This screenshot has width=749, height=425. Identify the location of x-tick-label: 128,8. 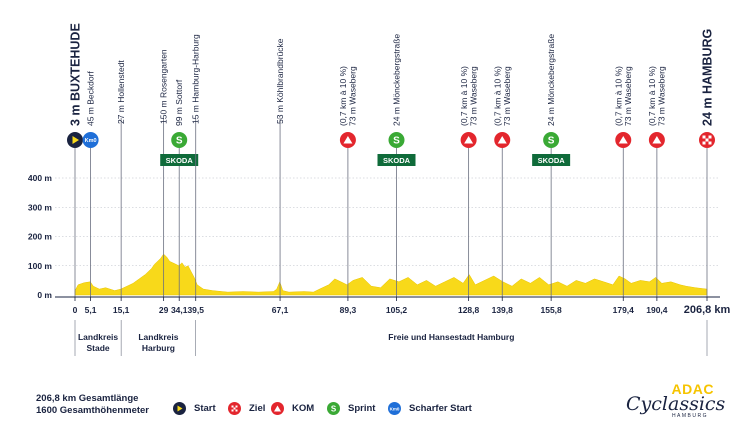
(469, 310).